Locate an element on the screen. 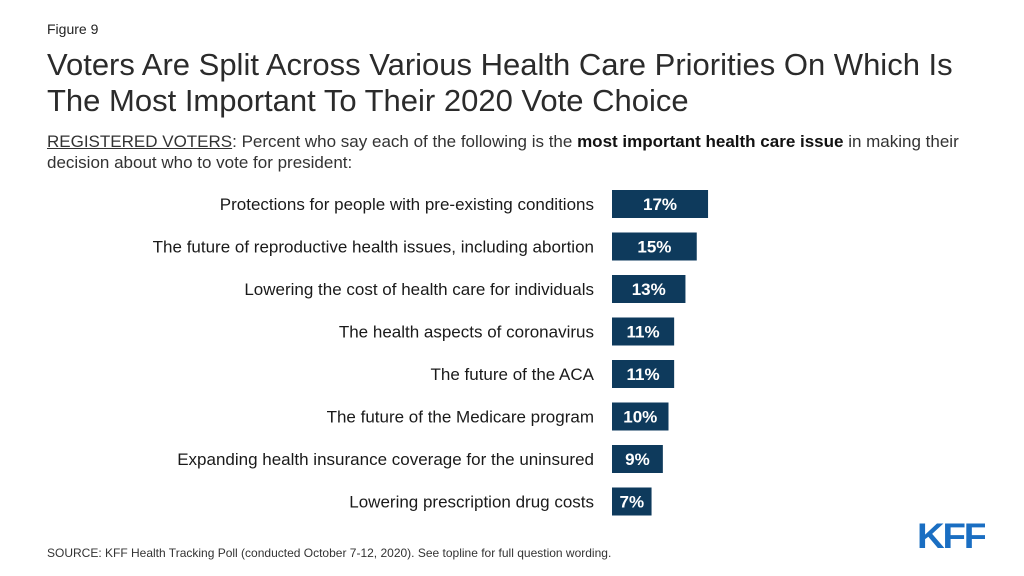  bar-value-label: 10% is located at coordinates (640, 417).